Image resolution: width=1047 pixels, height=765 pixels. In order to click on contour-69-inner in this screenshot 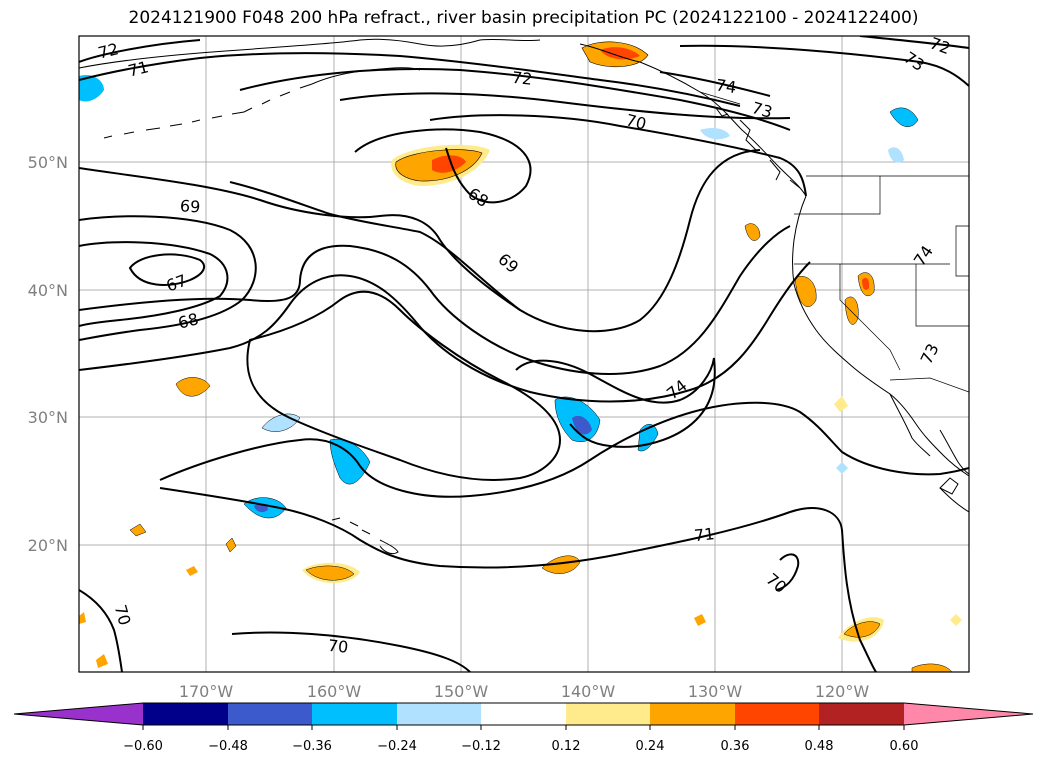, I will do `click(375, 246)`.